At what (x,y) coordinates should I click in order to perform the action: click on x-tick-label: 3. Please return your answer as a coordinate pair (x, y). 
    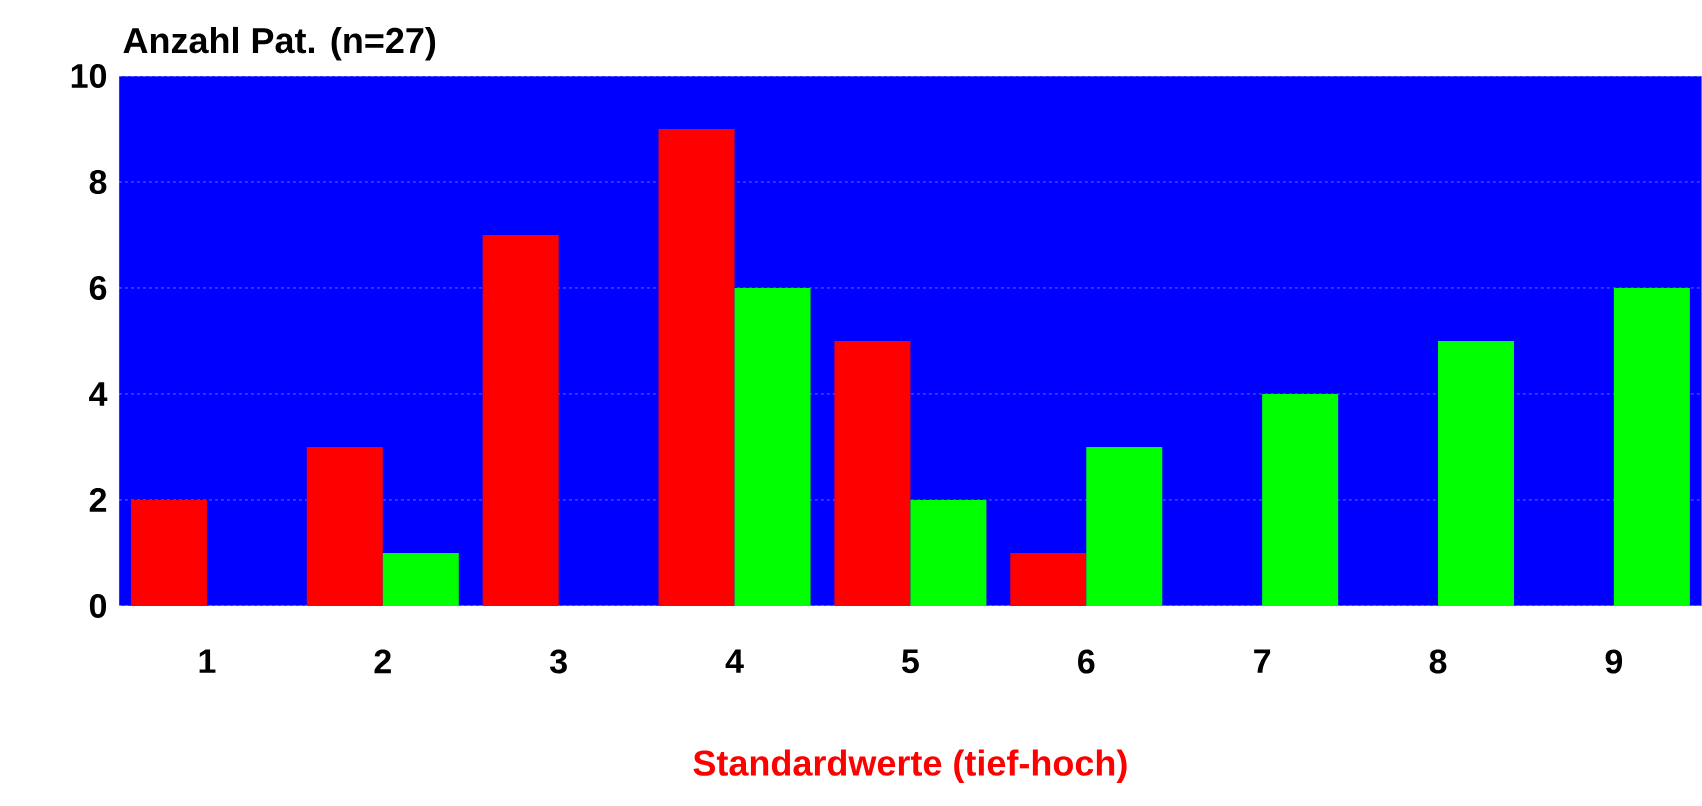
    Looking at the image, I should click on (558, 661).